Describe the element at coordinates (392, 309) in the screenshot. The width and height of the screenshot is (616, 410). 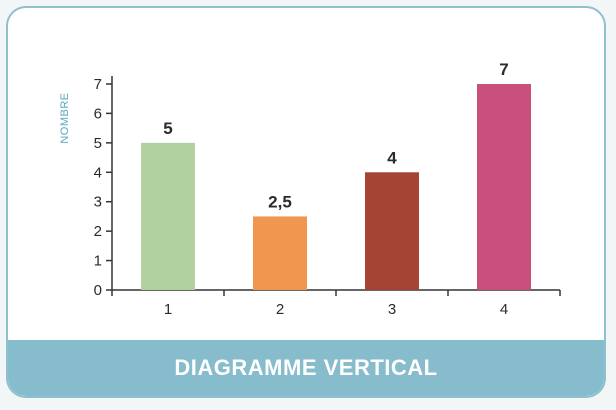
I see `x-tick-label: 3` at that location.